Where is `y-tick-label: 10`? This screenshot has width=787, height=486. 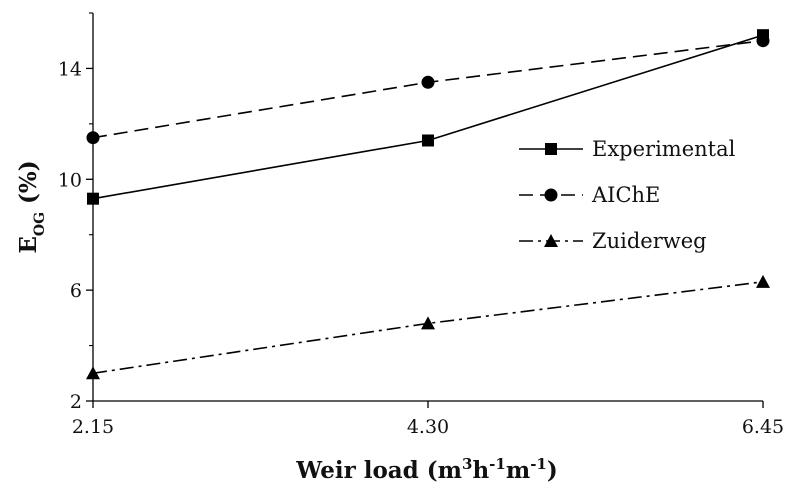 y-tick-label: 10 is located at coordinates (70, 180).